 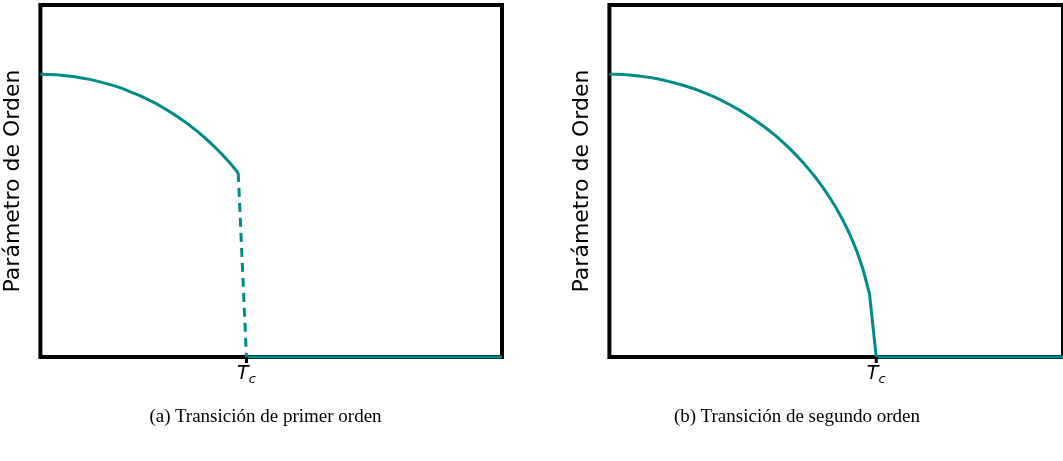 I want to click on text: (b) Transición de segundo orden, so click(x=797, y=416).